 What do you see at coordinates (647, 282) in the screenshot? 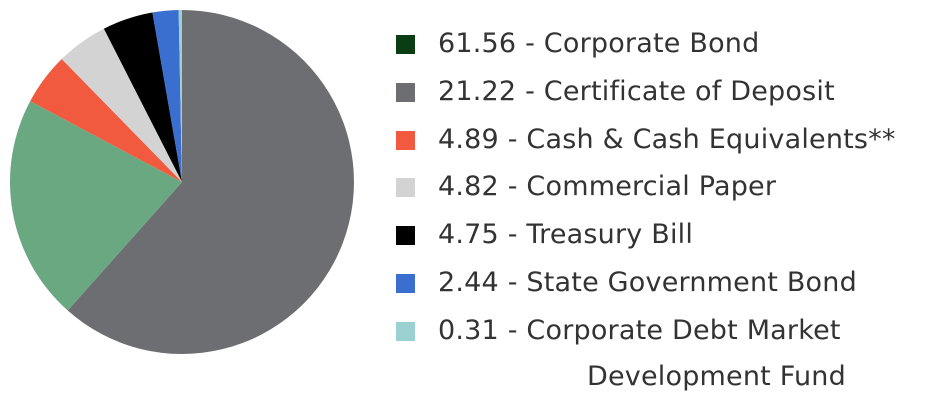
I see `legend-label: 2.44 - State Government Bond` at bounding box center [647, 282].